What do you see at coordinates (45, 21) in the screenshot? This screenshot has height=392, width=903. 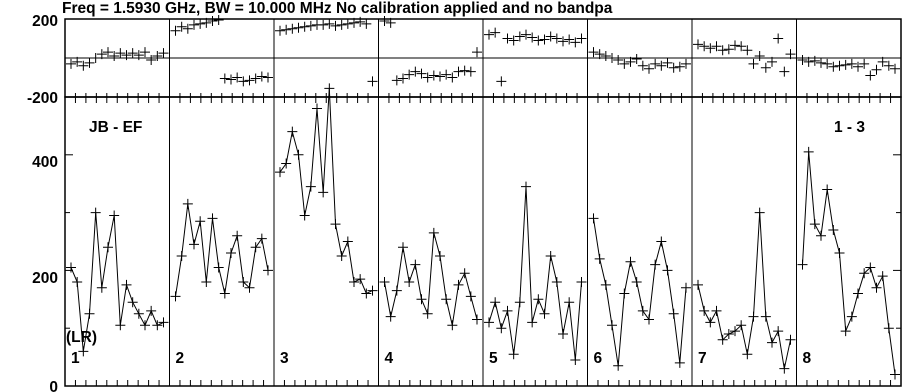 I see `phase-ytick-top: 200` at bounding box center [45, 21].